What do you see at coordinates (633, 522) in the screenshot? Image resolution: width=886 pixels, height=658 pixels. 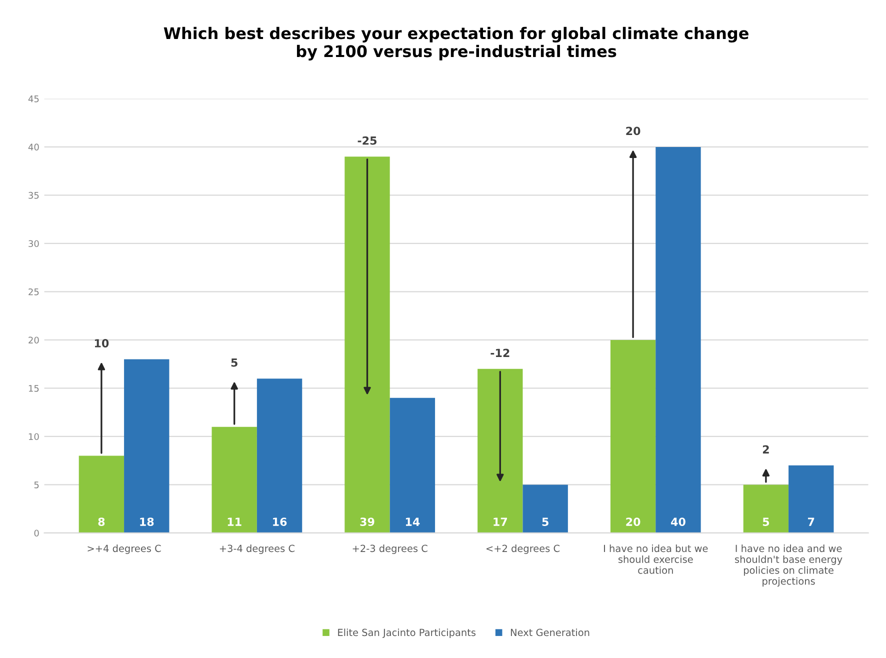 I see `data-label: 20` at bounding box center [633, 522].